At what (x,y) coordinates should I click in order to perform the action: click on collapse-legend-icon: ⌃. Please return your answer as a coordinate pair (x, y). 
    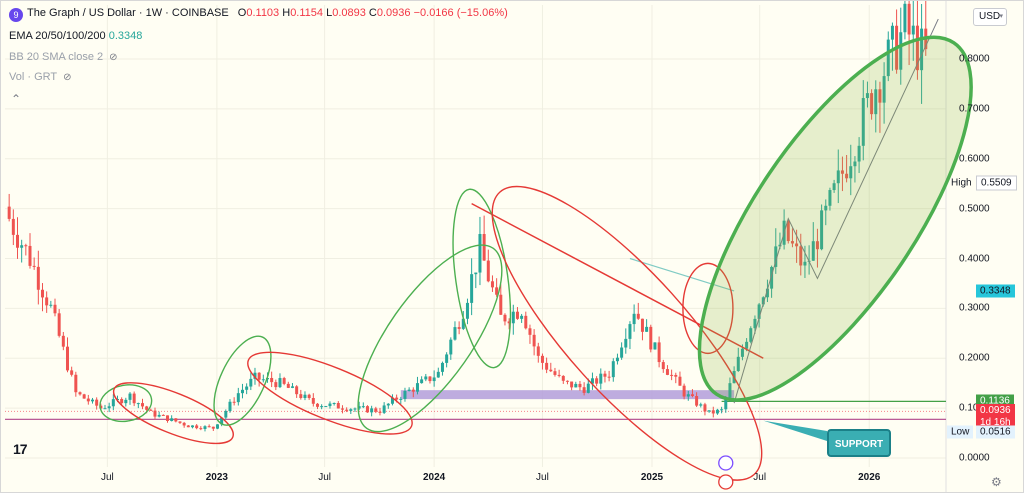
    Looking at the image, I should click on (16, 99).